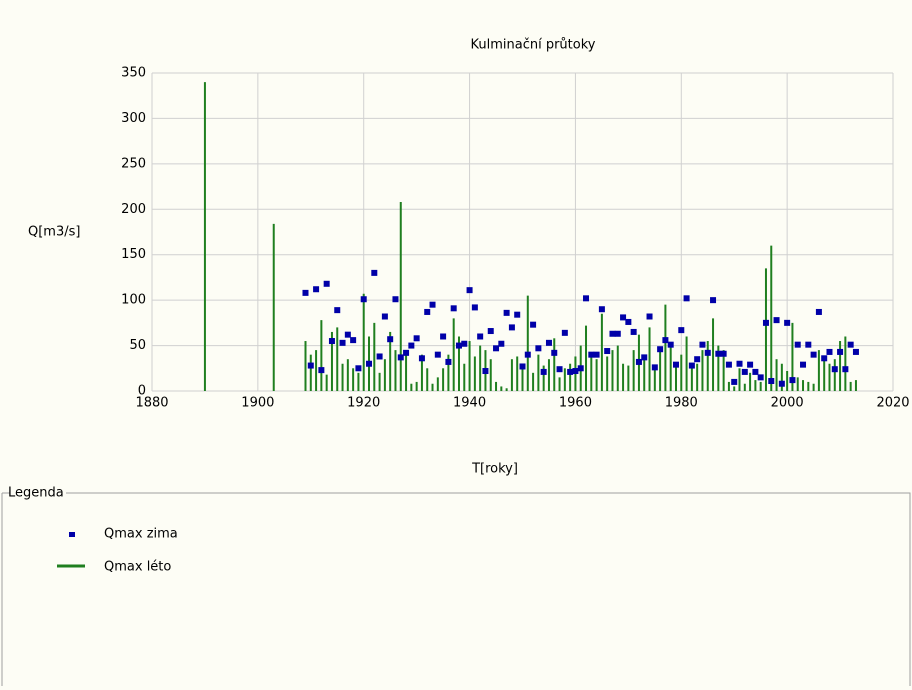 The image size is (912, 690). What do you see at coordinates (141, 534) in the screenshot?
I see `legend-label: Qmax zima` at bounding box center [141, 534].